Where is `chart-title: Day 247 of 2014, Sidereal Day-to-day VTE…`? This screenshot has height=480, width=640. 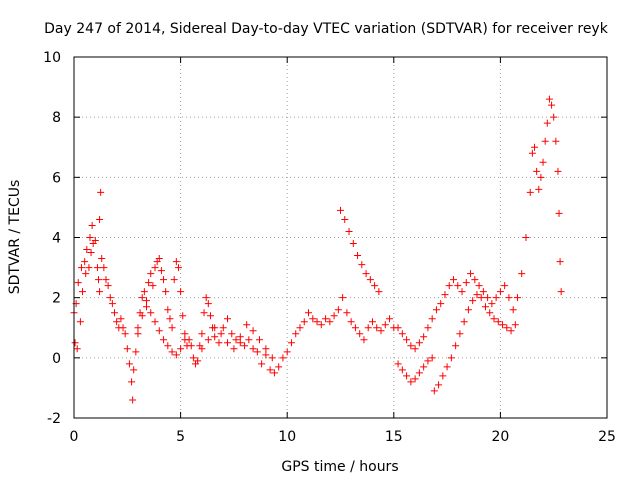 chart-title: Day 247 of 2014, Sidereal Day-to-day VTE… is located at coordinates (326, 29).